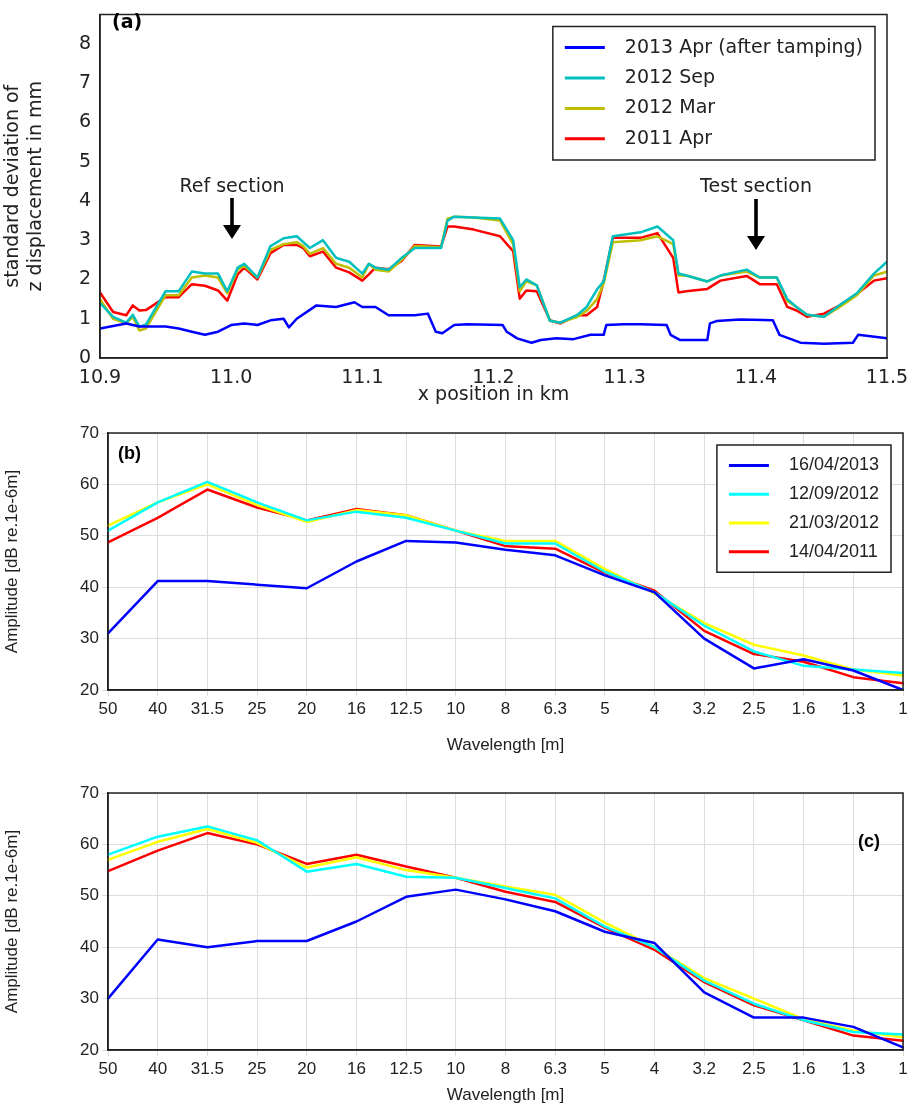  What do you see at coordinates (232, 185) in the screenshot?
I see `annotation: Ref section` at bounding box center [232, 185].